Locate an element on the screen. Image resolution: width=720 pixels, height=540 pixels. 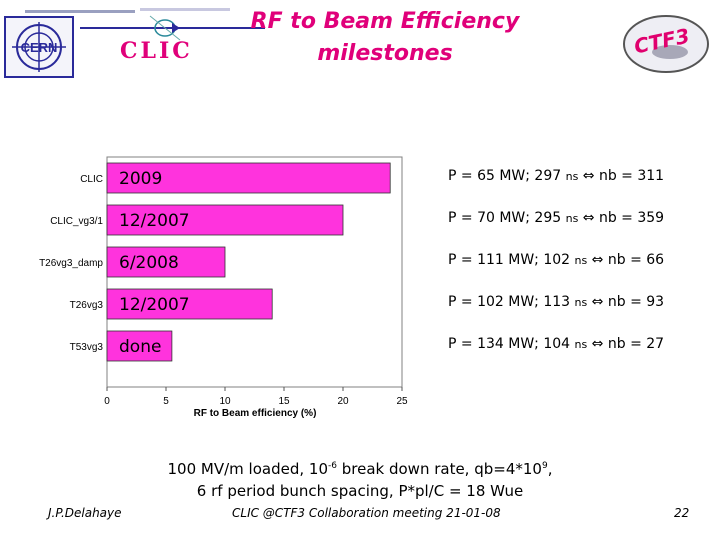
bar-label: 6/2008 is located at coordinates (149, 263).